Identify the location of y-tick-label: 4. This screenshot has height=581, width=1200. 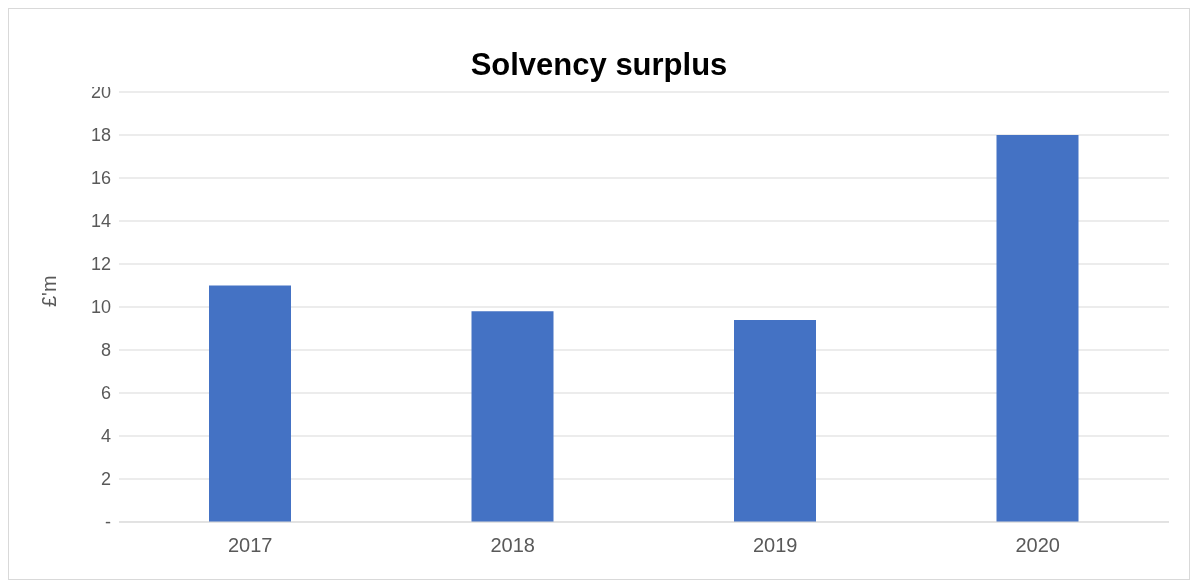
(105, 436).